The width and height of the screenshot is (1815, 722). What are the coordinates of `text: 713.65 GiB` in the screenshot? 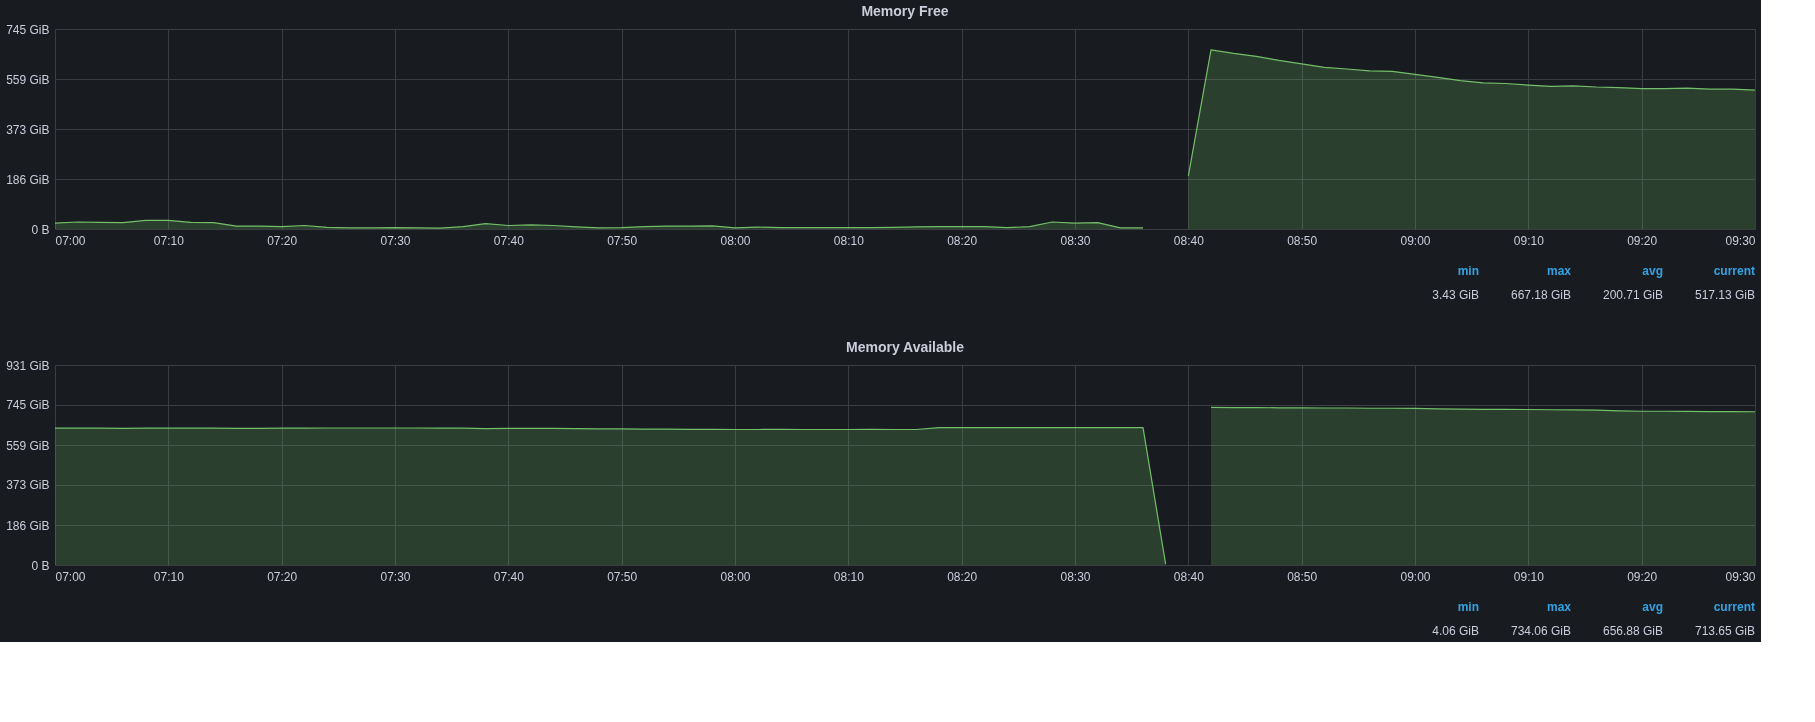 It's located at (1724, 631).